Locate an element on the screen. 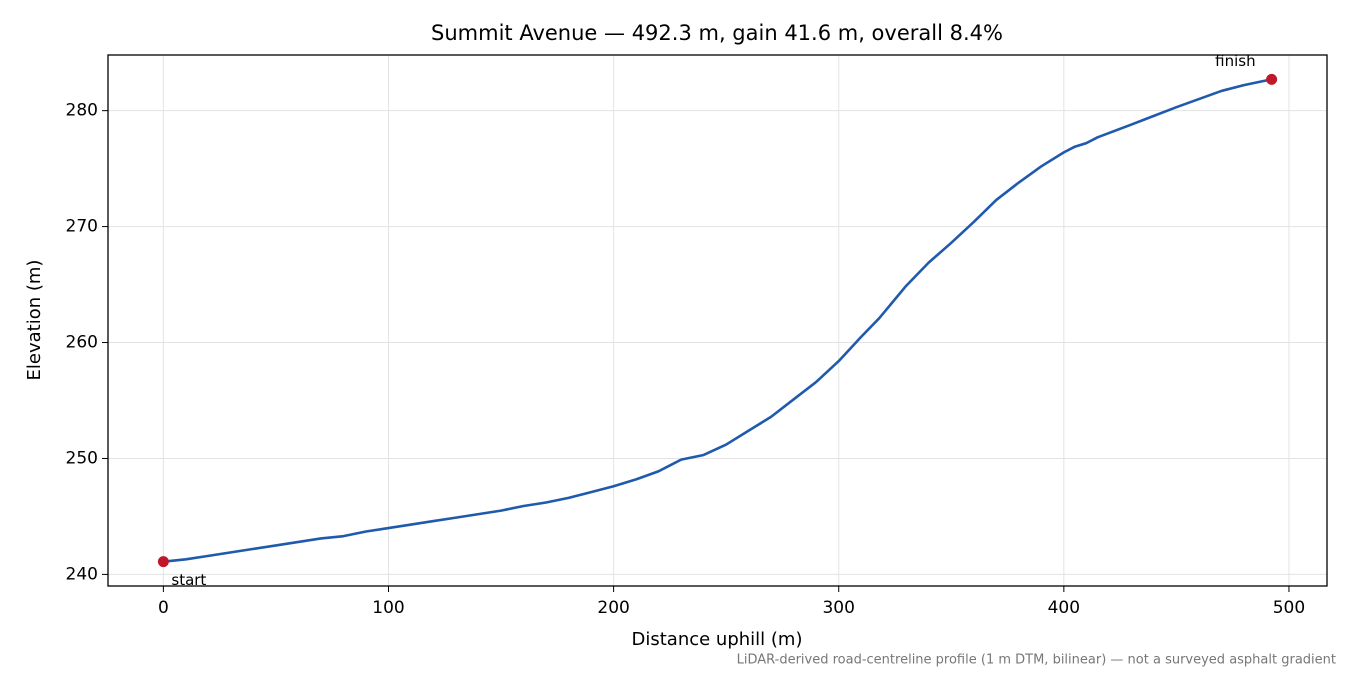  y-tick-label: 270 is located at coordinates (82, 227).